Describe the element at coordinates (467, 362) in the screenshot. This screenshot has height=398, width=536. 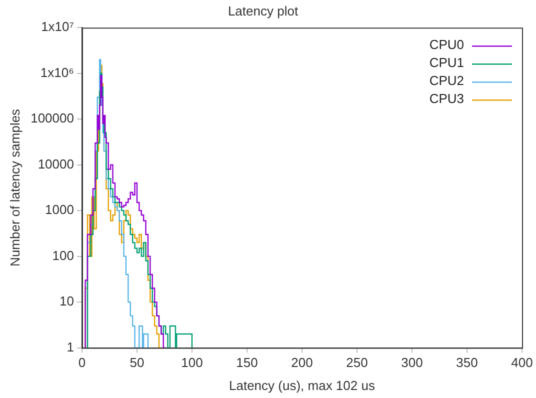
I see `x-tick-label: 350` at that location.